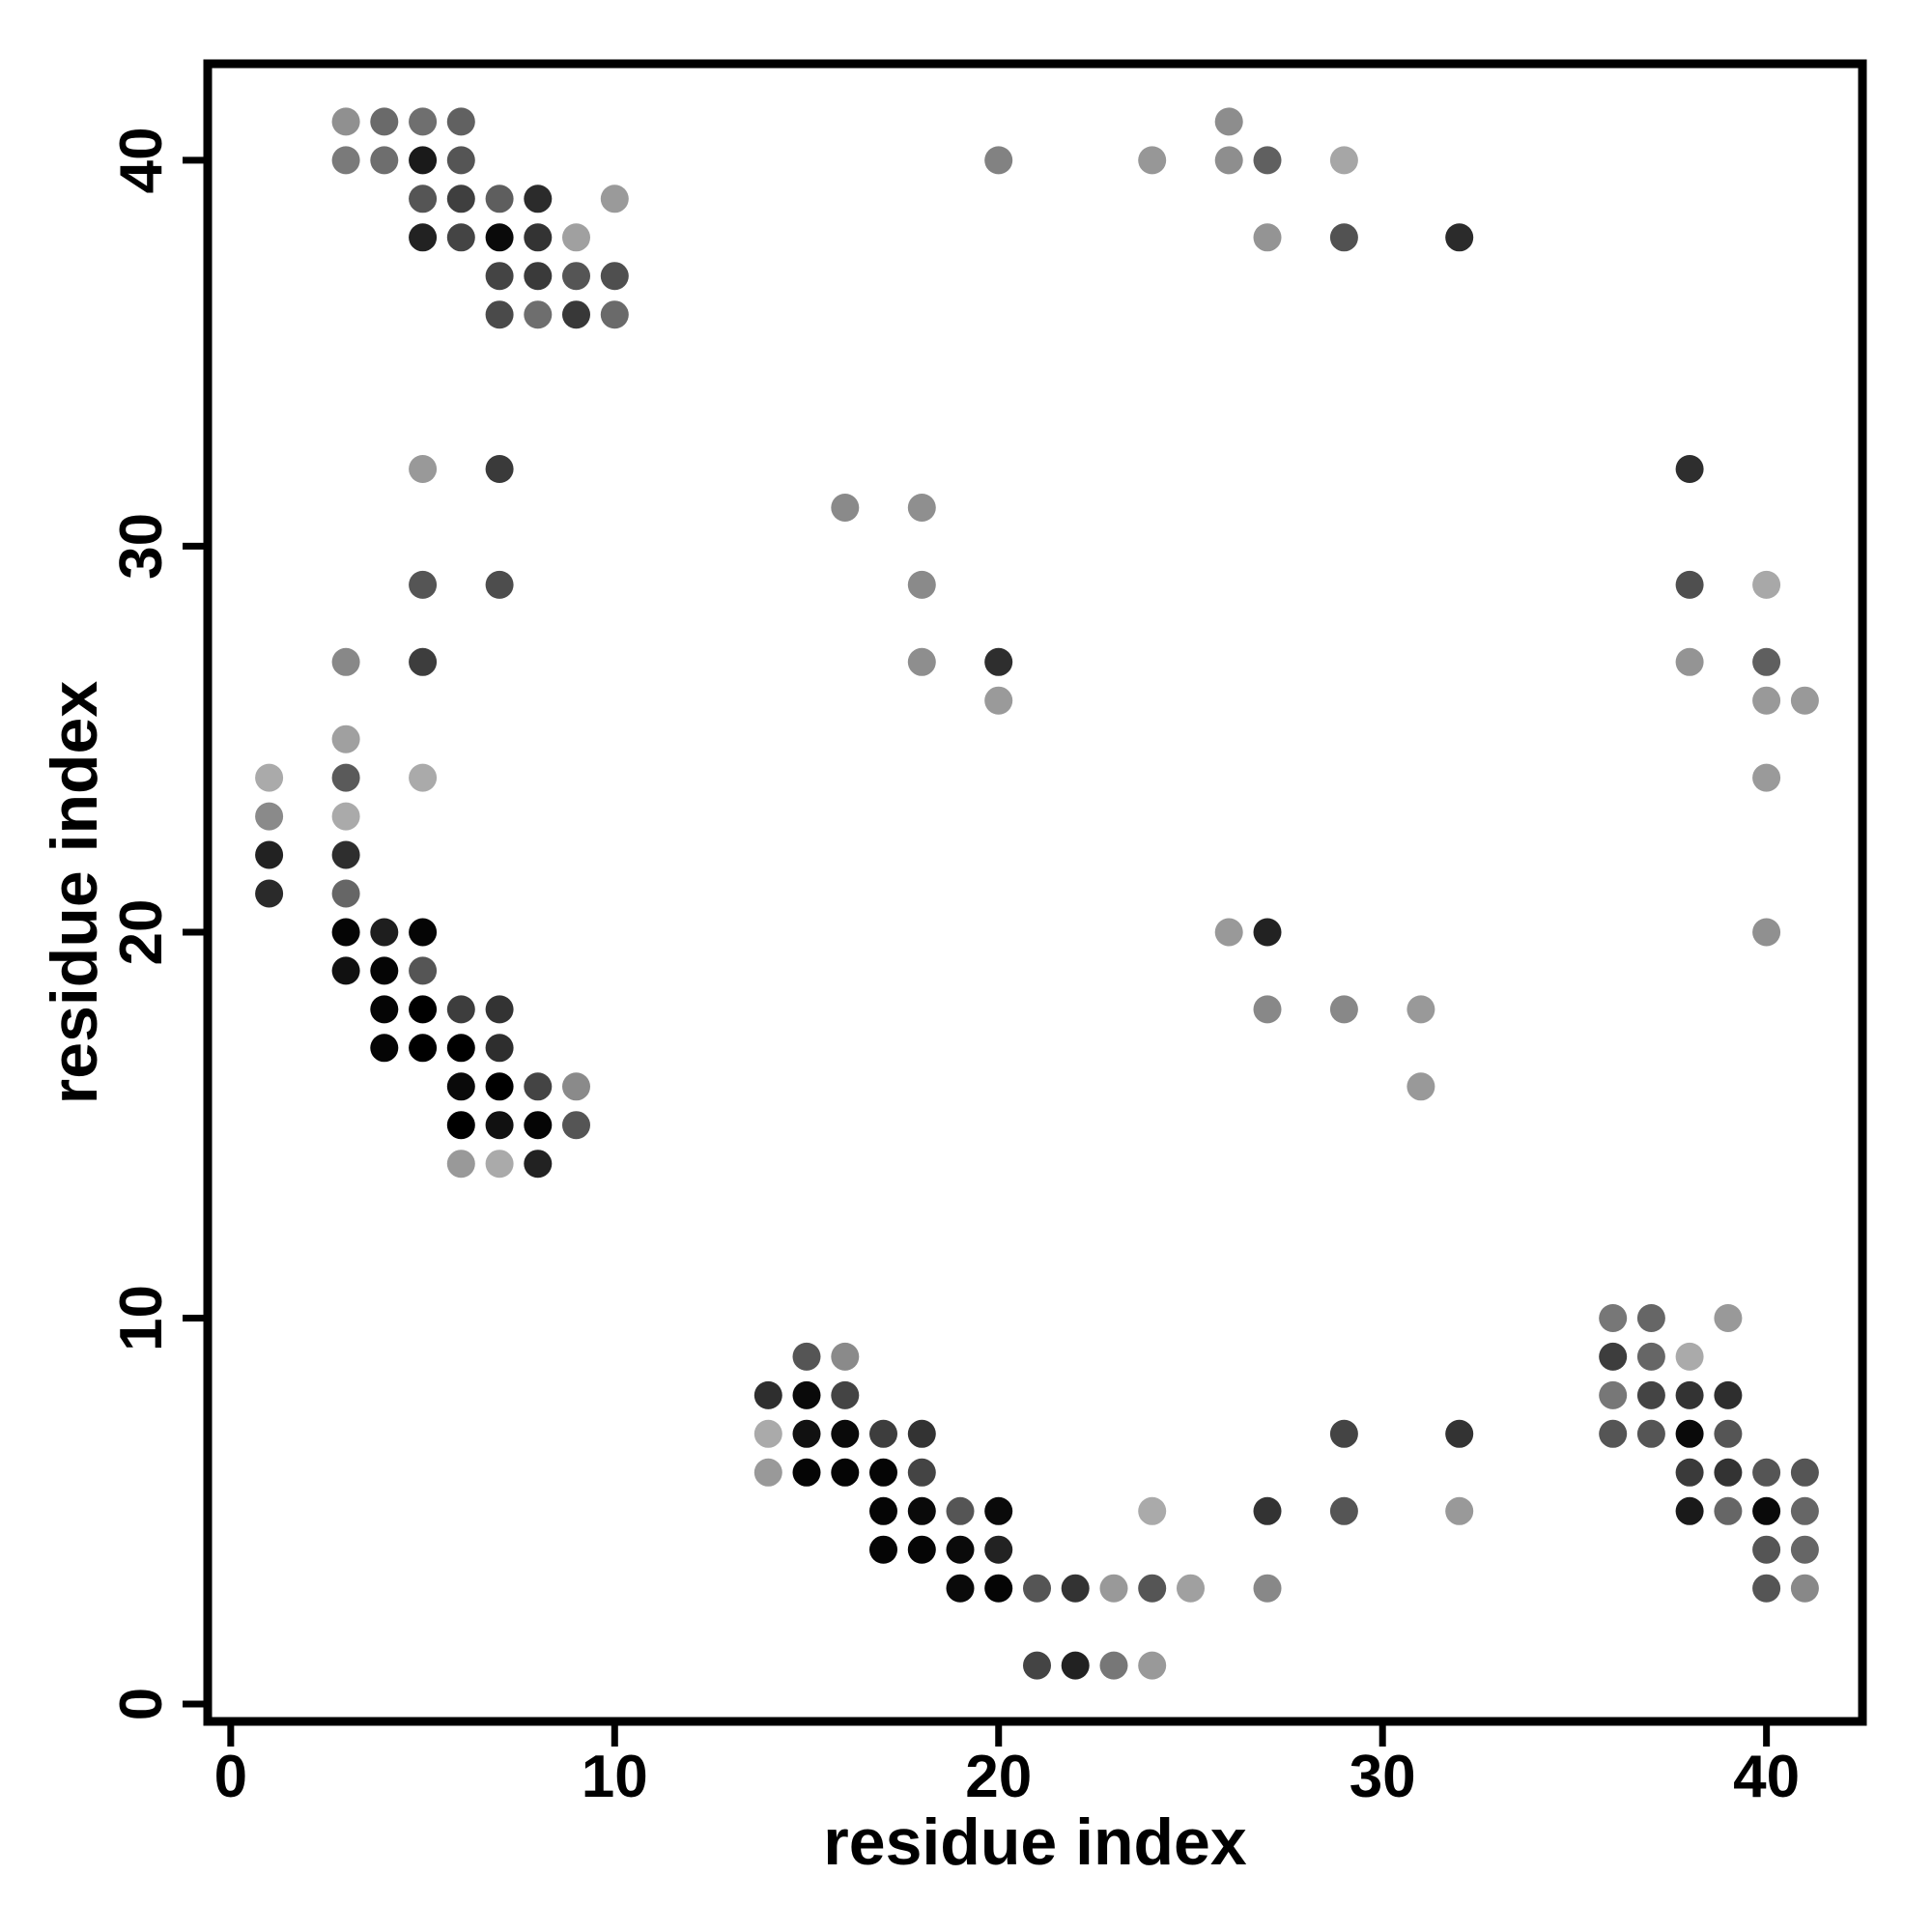 This screenshot has height=1932, width=1932. Describe the element at coordinates (141, 932) in the screenshot. I see `y-axis-tick-label: 20` at that location.